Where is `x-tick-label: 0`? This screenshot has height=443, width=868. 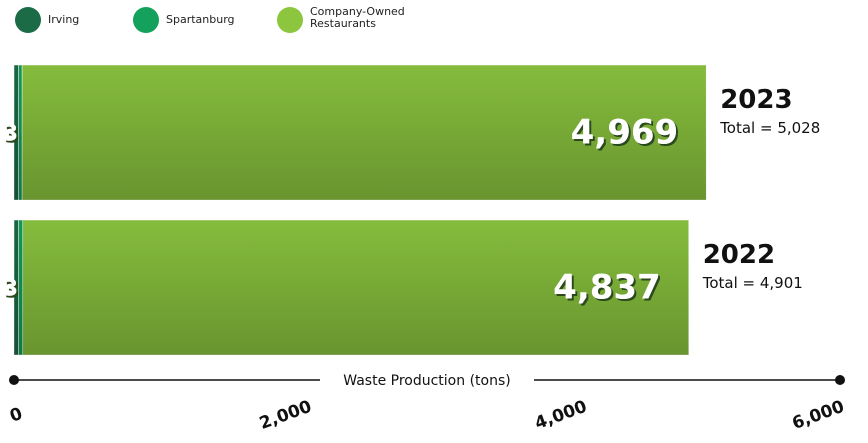 x-tick-label: 0 is located at coordinates (16, 415).